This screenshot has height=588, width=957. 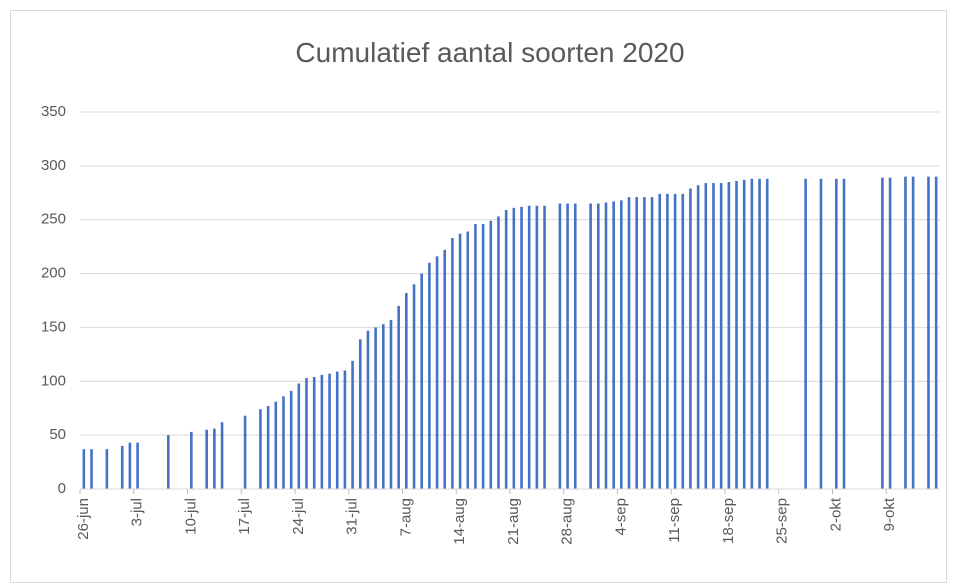 I want to click on y-tick-label: 350, so click(x=53, y=111).